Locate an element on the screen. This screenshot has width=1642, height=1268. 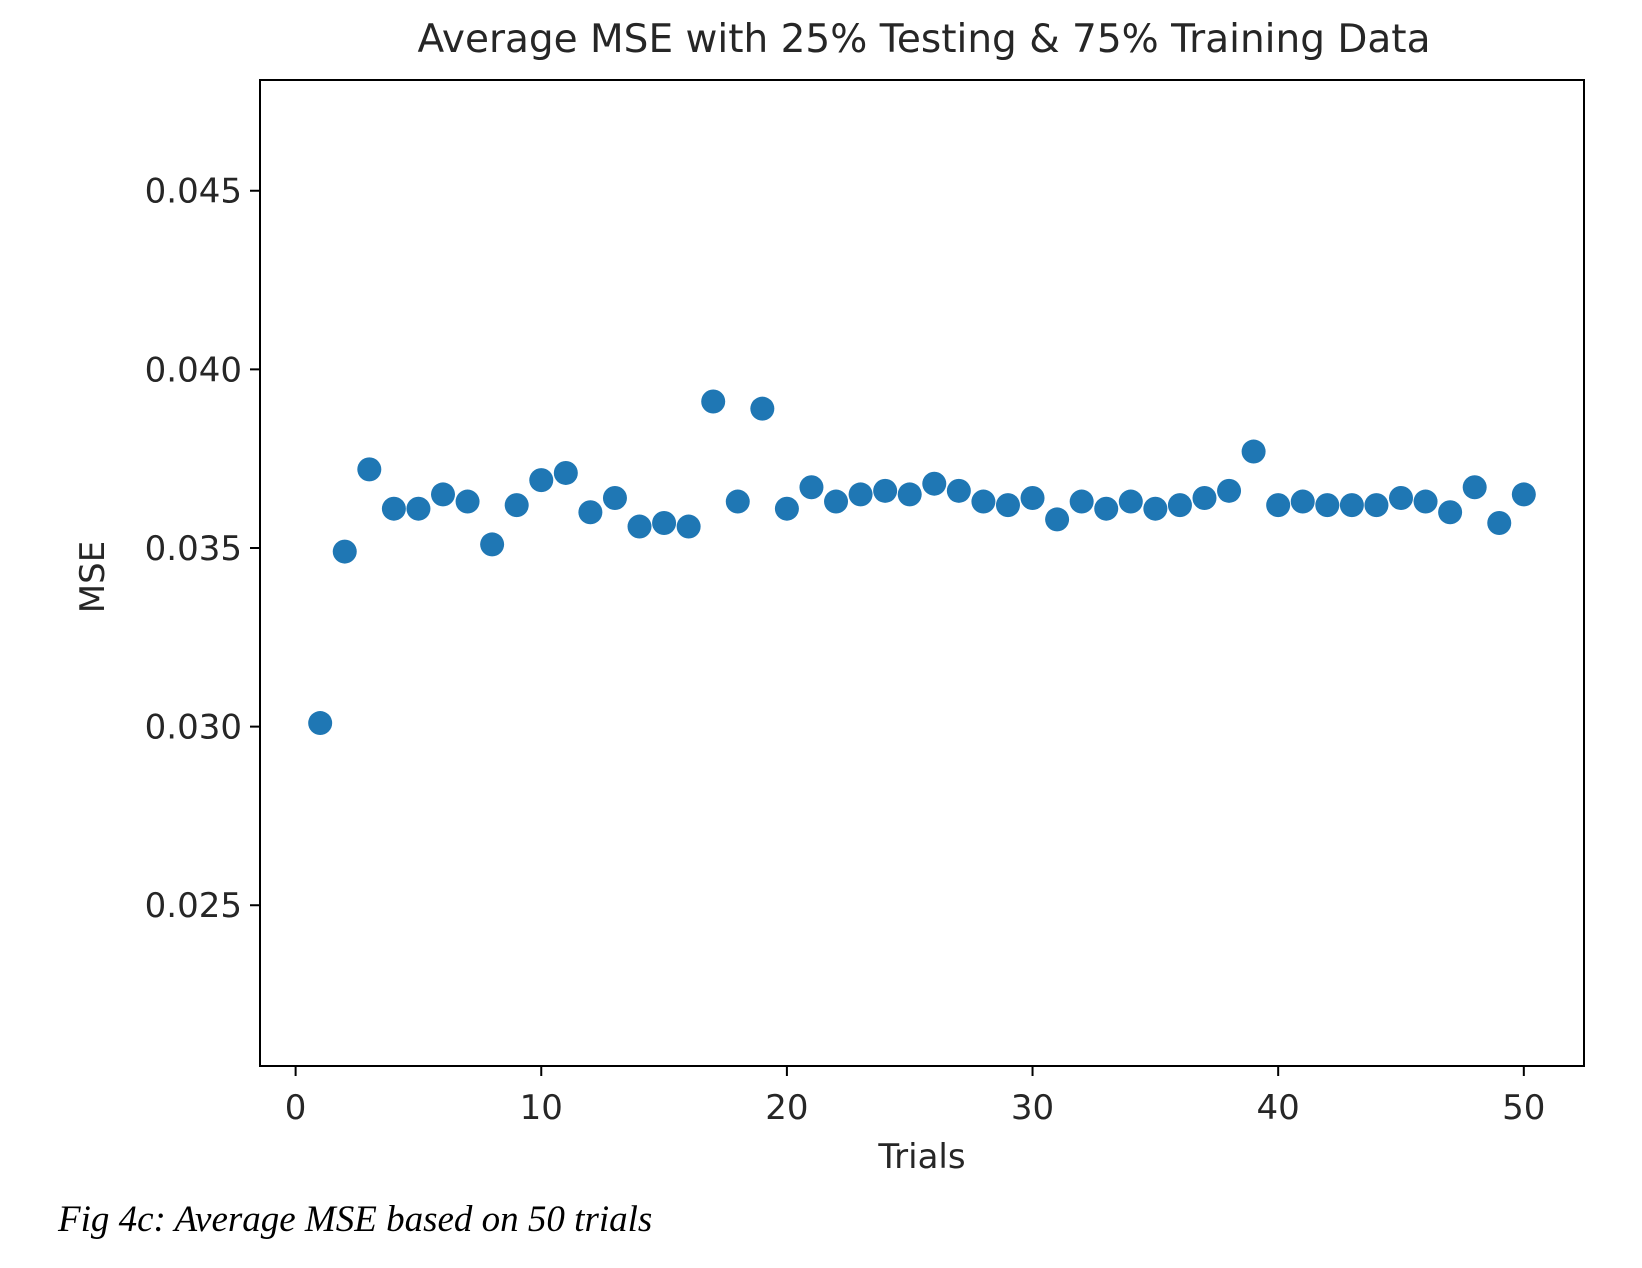
y-tick-label: 0.025 is located at coordinates (193, 906).